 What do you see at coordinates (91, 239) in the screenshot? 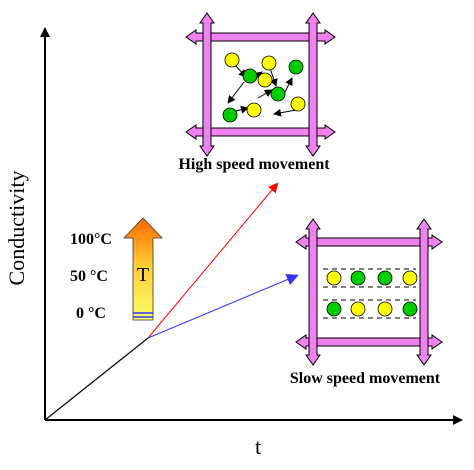
I see `temp-label-100: 100°C` at bounding box center [91, 239].